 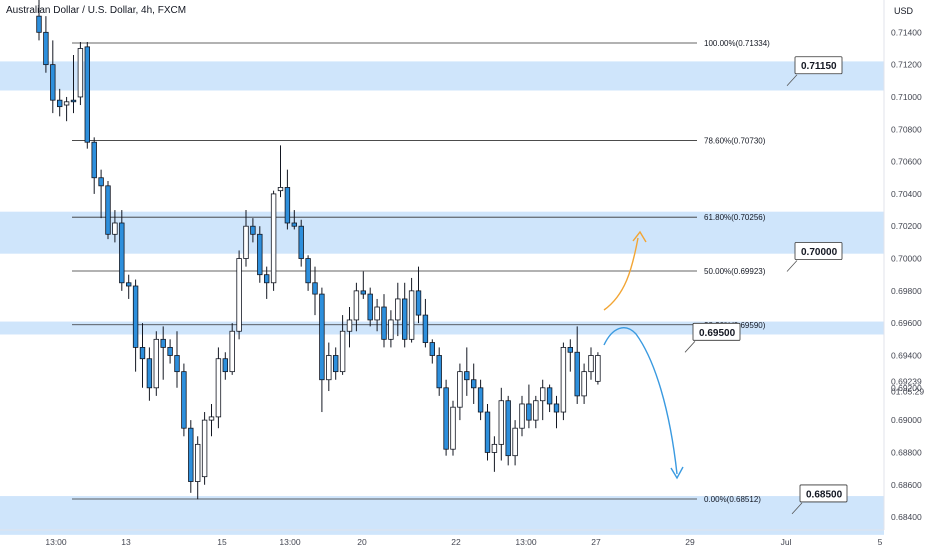 I want to click on callout-label: 0.69500, so click(x=717, y=333).